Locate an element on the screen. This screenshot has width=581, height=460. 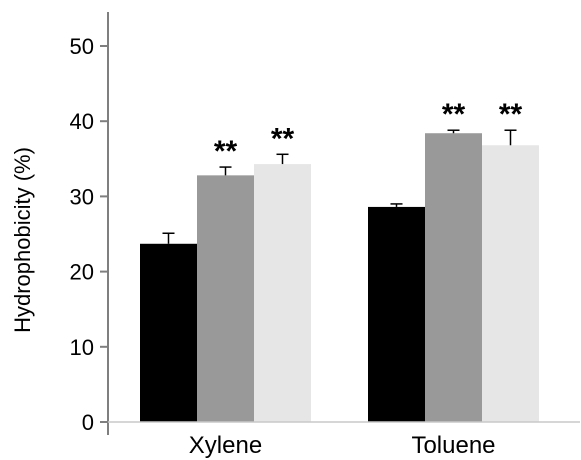
y-tick-label: 20 is located at coordinates (82, 272).